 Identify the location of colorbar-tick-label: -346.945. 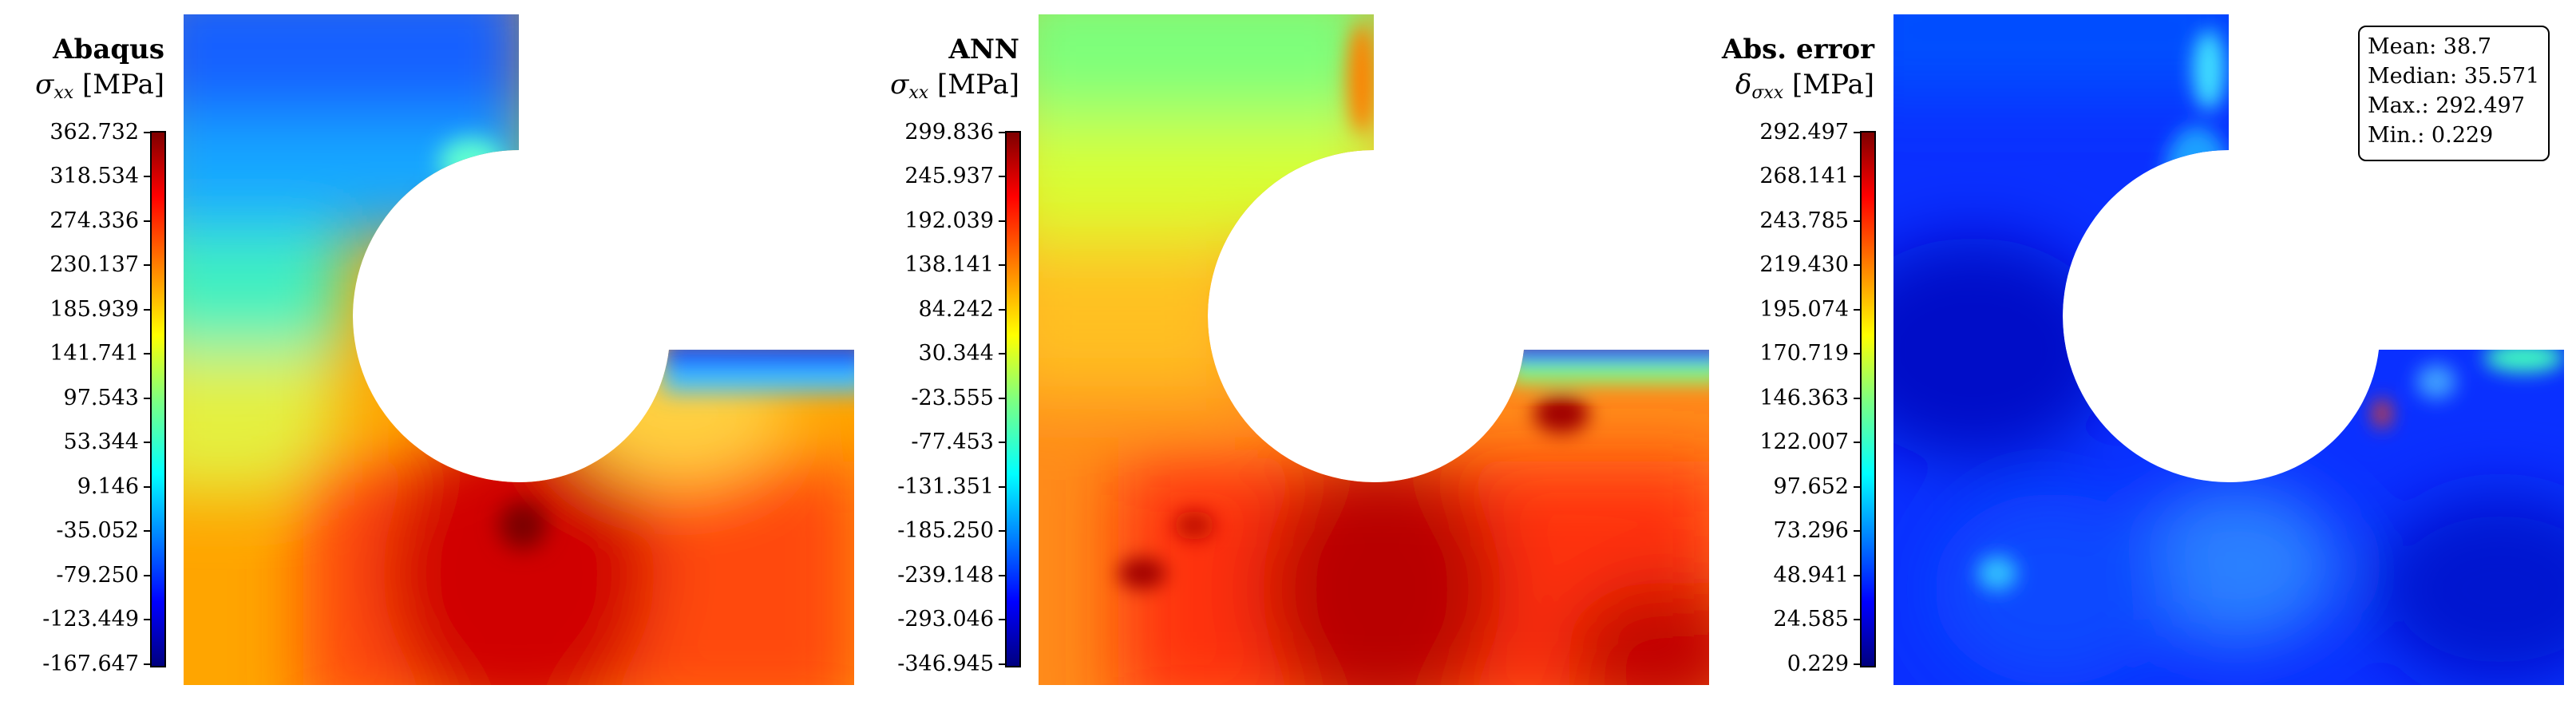
(946, 664).